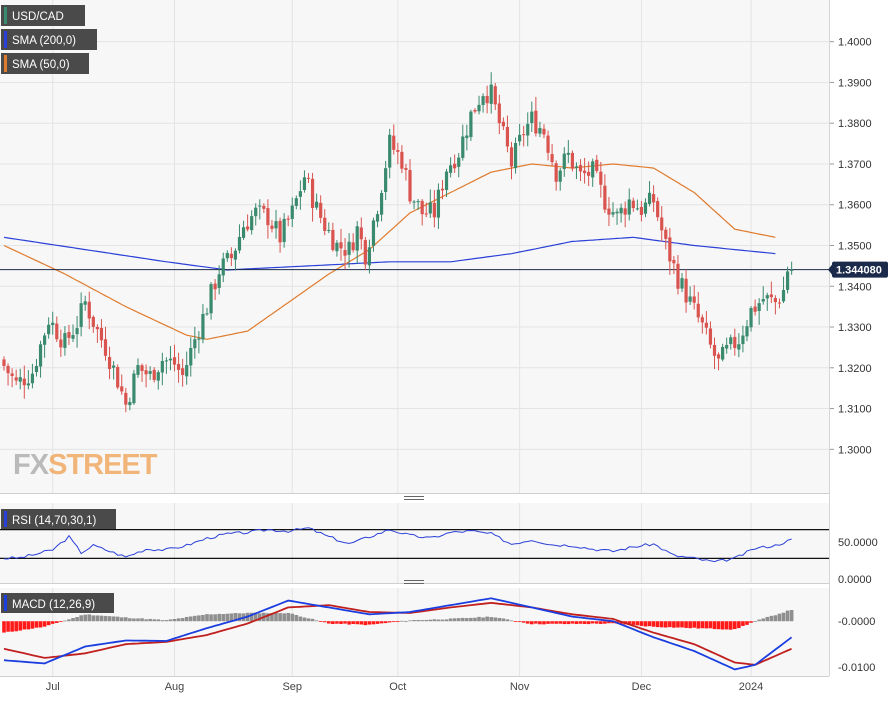 The width and height of the screenshot is (893, 702). What do you see at coordinates (855, 328) in the screenshot?
I see `y-axis-tick-label: 1.3300` at bounding box center [855, 328].